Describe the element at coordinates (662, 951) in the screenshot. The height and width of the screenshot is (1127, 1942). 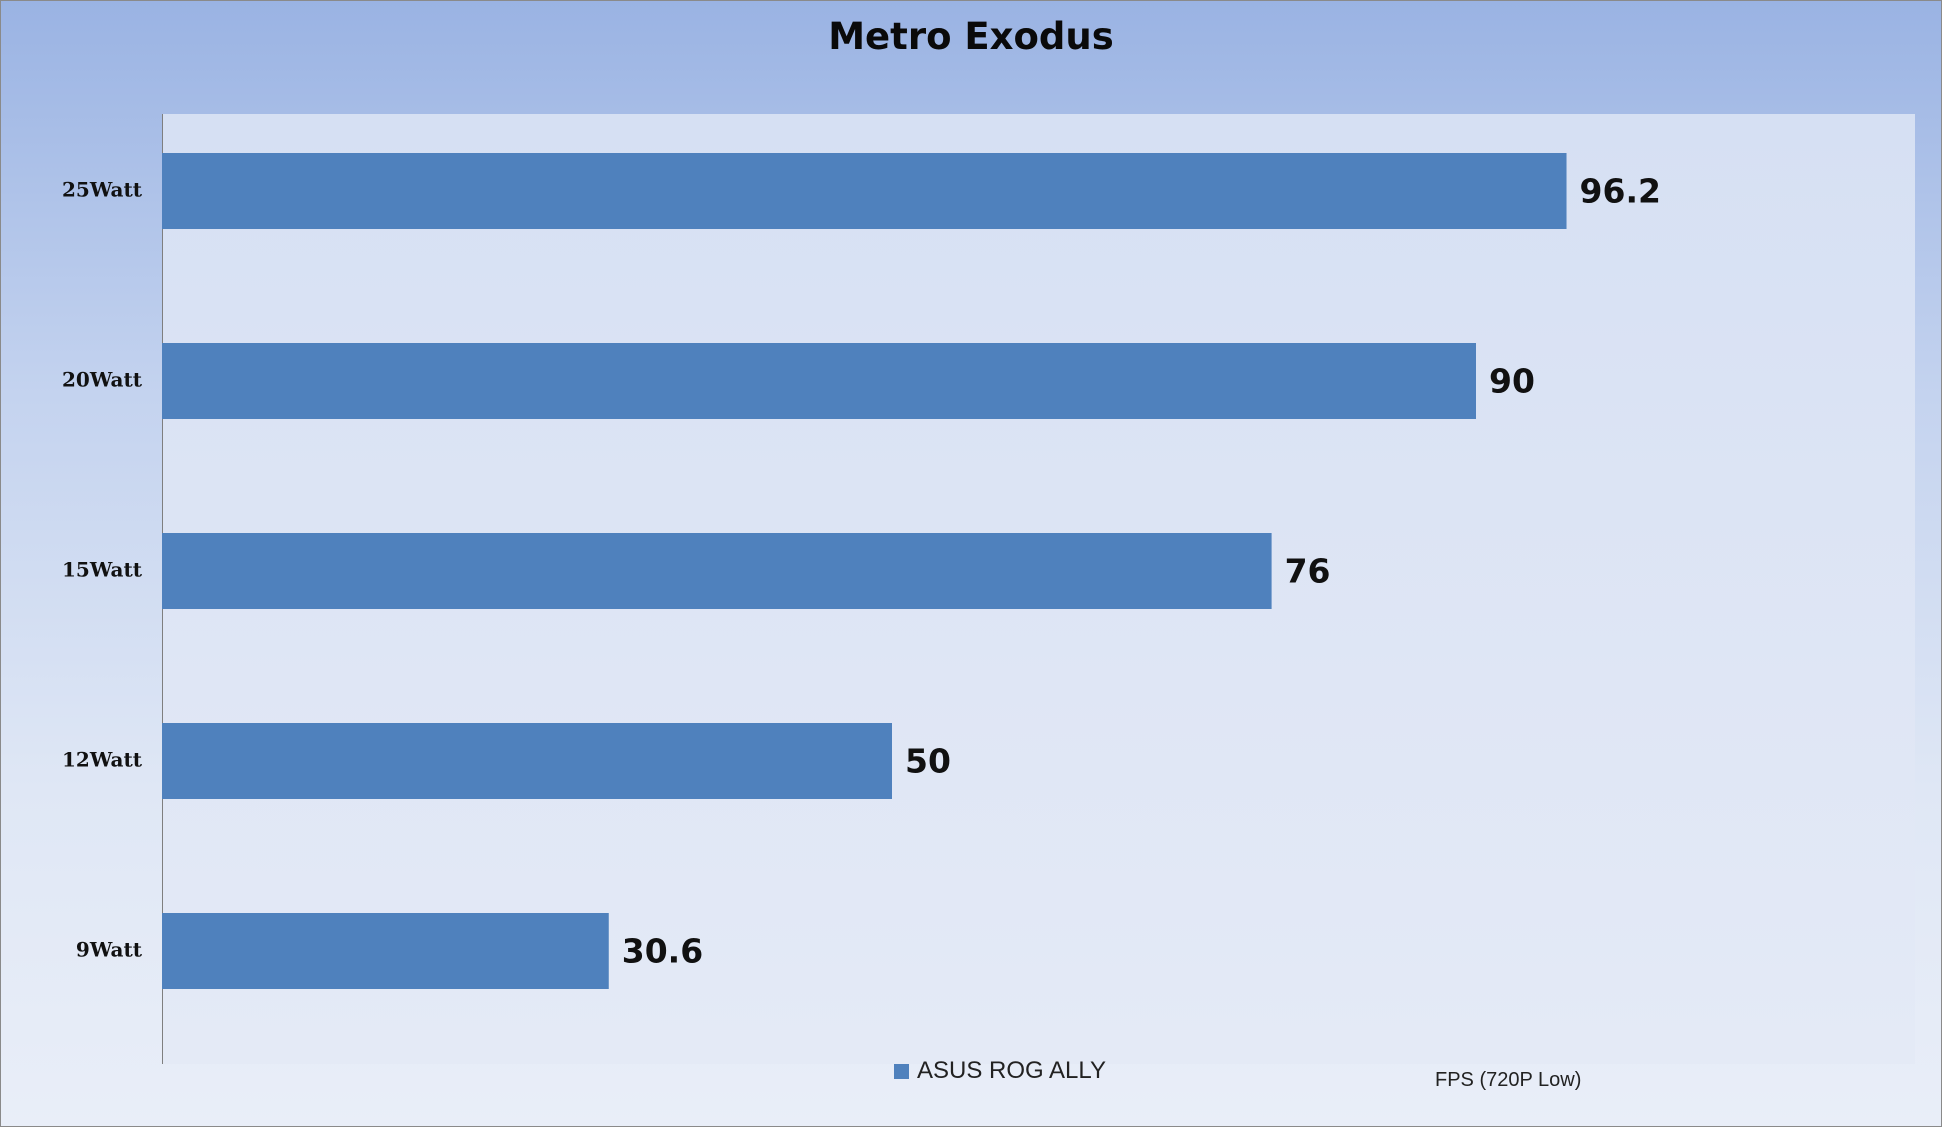
I see `value-label: 30.6` at that location.